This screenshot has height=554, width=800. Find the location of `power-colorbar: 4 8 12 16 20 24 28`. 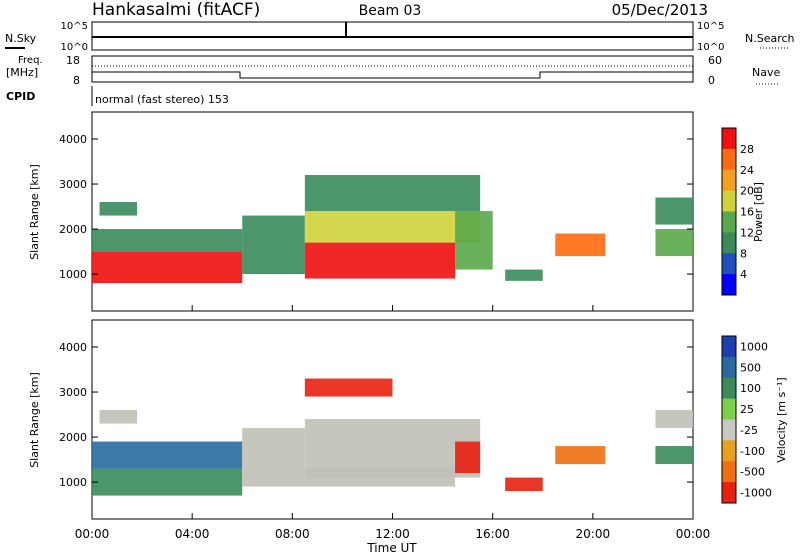

power-colorbar: 4 8 12 16 20 24 28 is located at coordinates (737, 211).